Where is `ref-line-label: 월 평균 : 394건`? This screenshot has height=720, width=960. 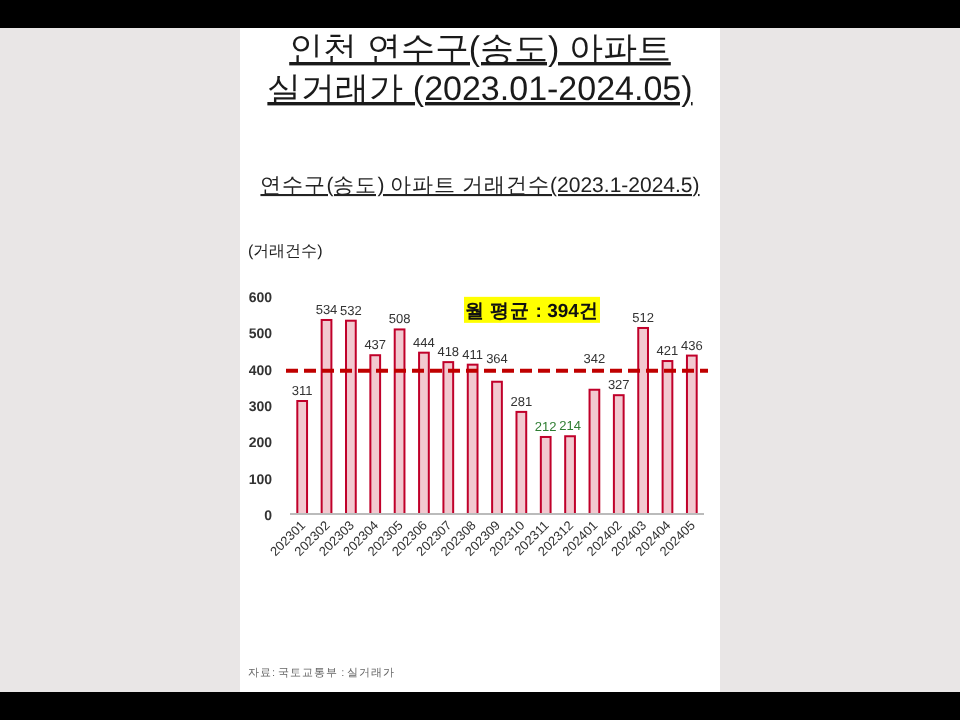
ref-line-label: 월 평균 : 394건 is located at coordinates (532, 311).